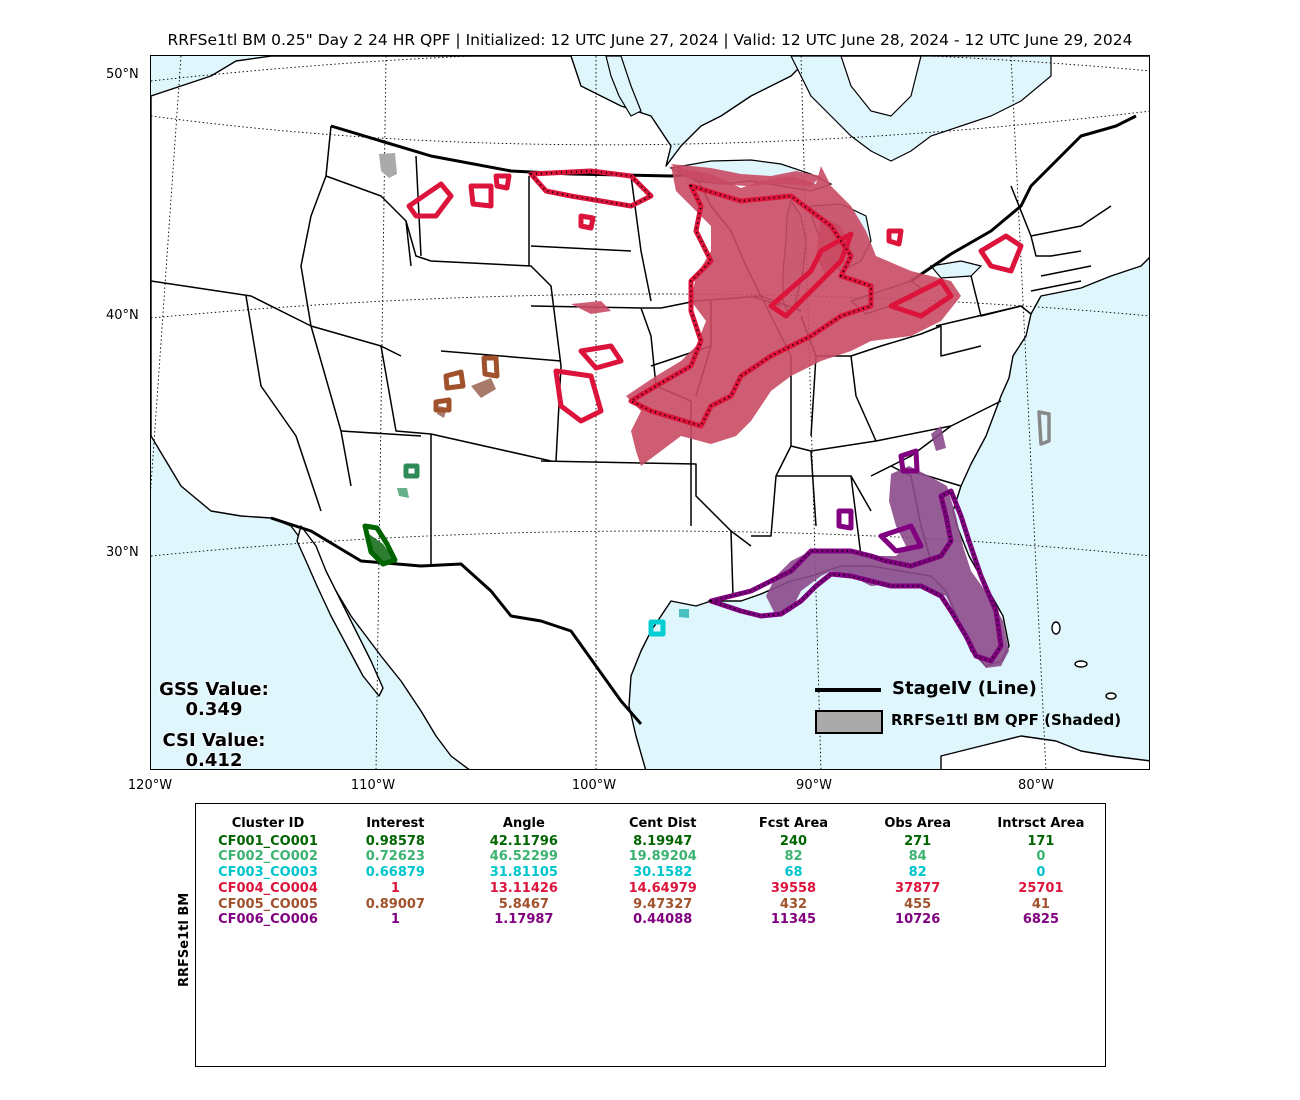 The width and height of the screenshot is (1300, 1100). Describe the element at coordinates (657, 628) in the screenshot. I see `cluster-outline-cyan` at that location.